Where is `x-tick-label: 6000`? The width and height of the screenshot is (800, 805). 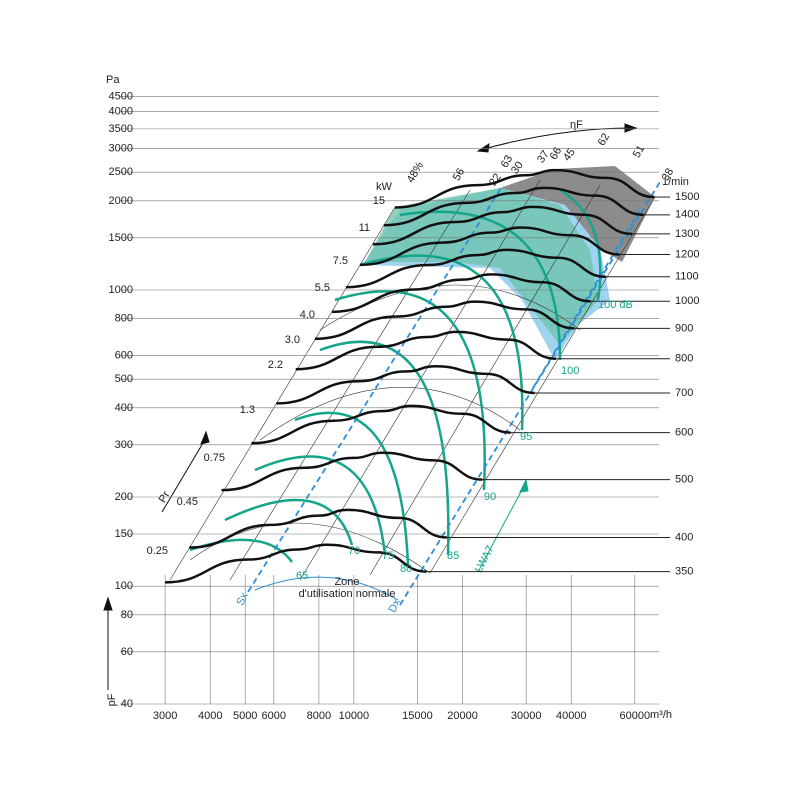
x-tick-label: 6000 is located at coordinates (274, 716).